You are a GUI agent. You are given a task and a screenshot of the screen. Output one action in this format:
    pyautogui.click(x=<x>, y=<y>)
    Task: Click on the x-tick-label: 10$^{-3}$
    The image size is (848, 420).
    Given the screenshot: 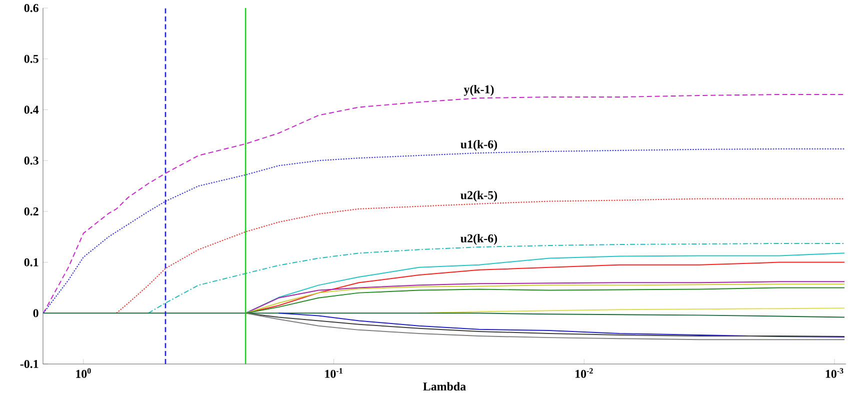 What is the action you would take?
    pyautogui.click(x=835, y=373)
    